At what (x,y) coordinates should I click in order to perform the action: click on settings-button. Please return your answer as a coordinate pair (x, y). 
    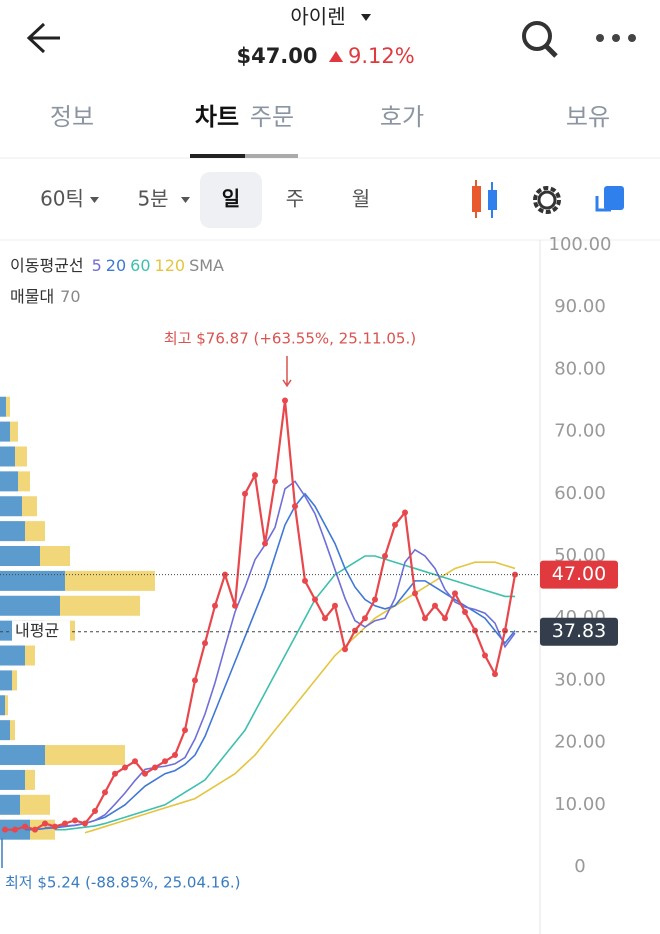
    Looking at the image, I should click on (547, 200).